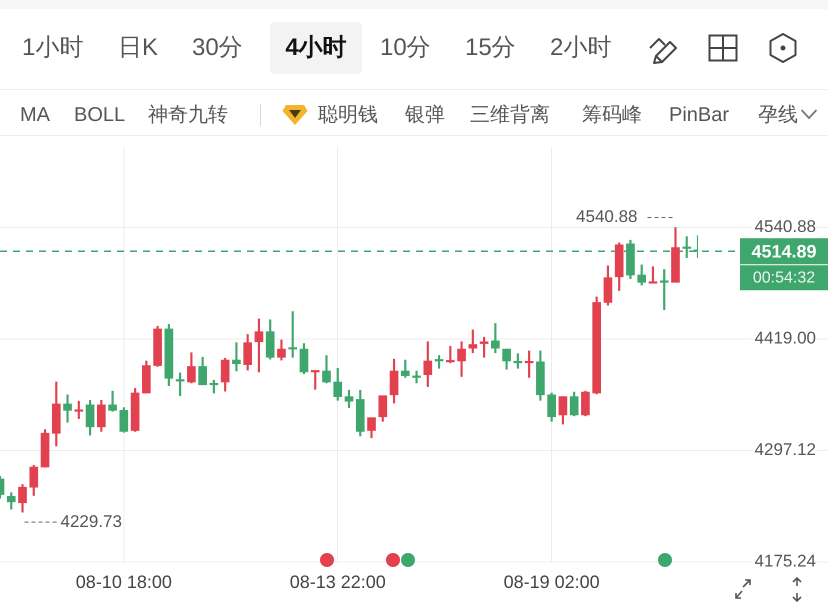 This screenshot has height=604, width=828. What do you see at coordinates (53, 48) in the screenshot?
I see `text: 1小时` at bounding box center [53, 48].